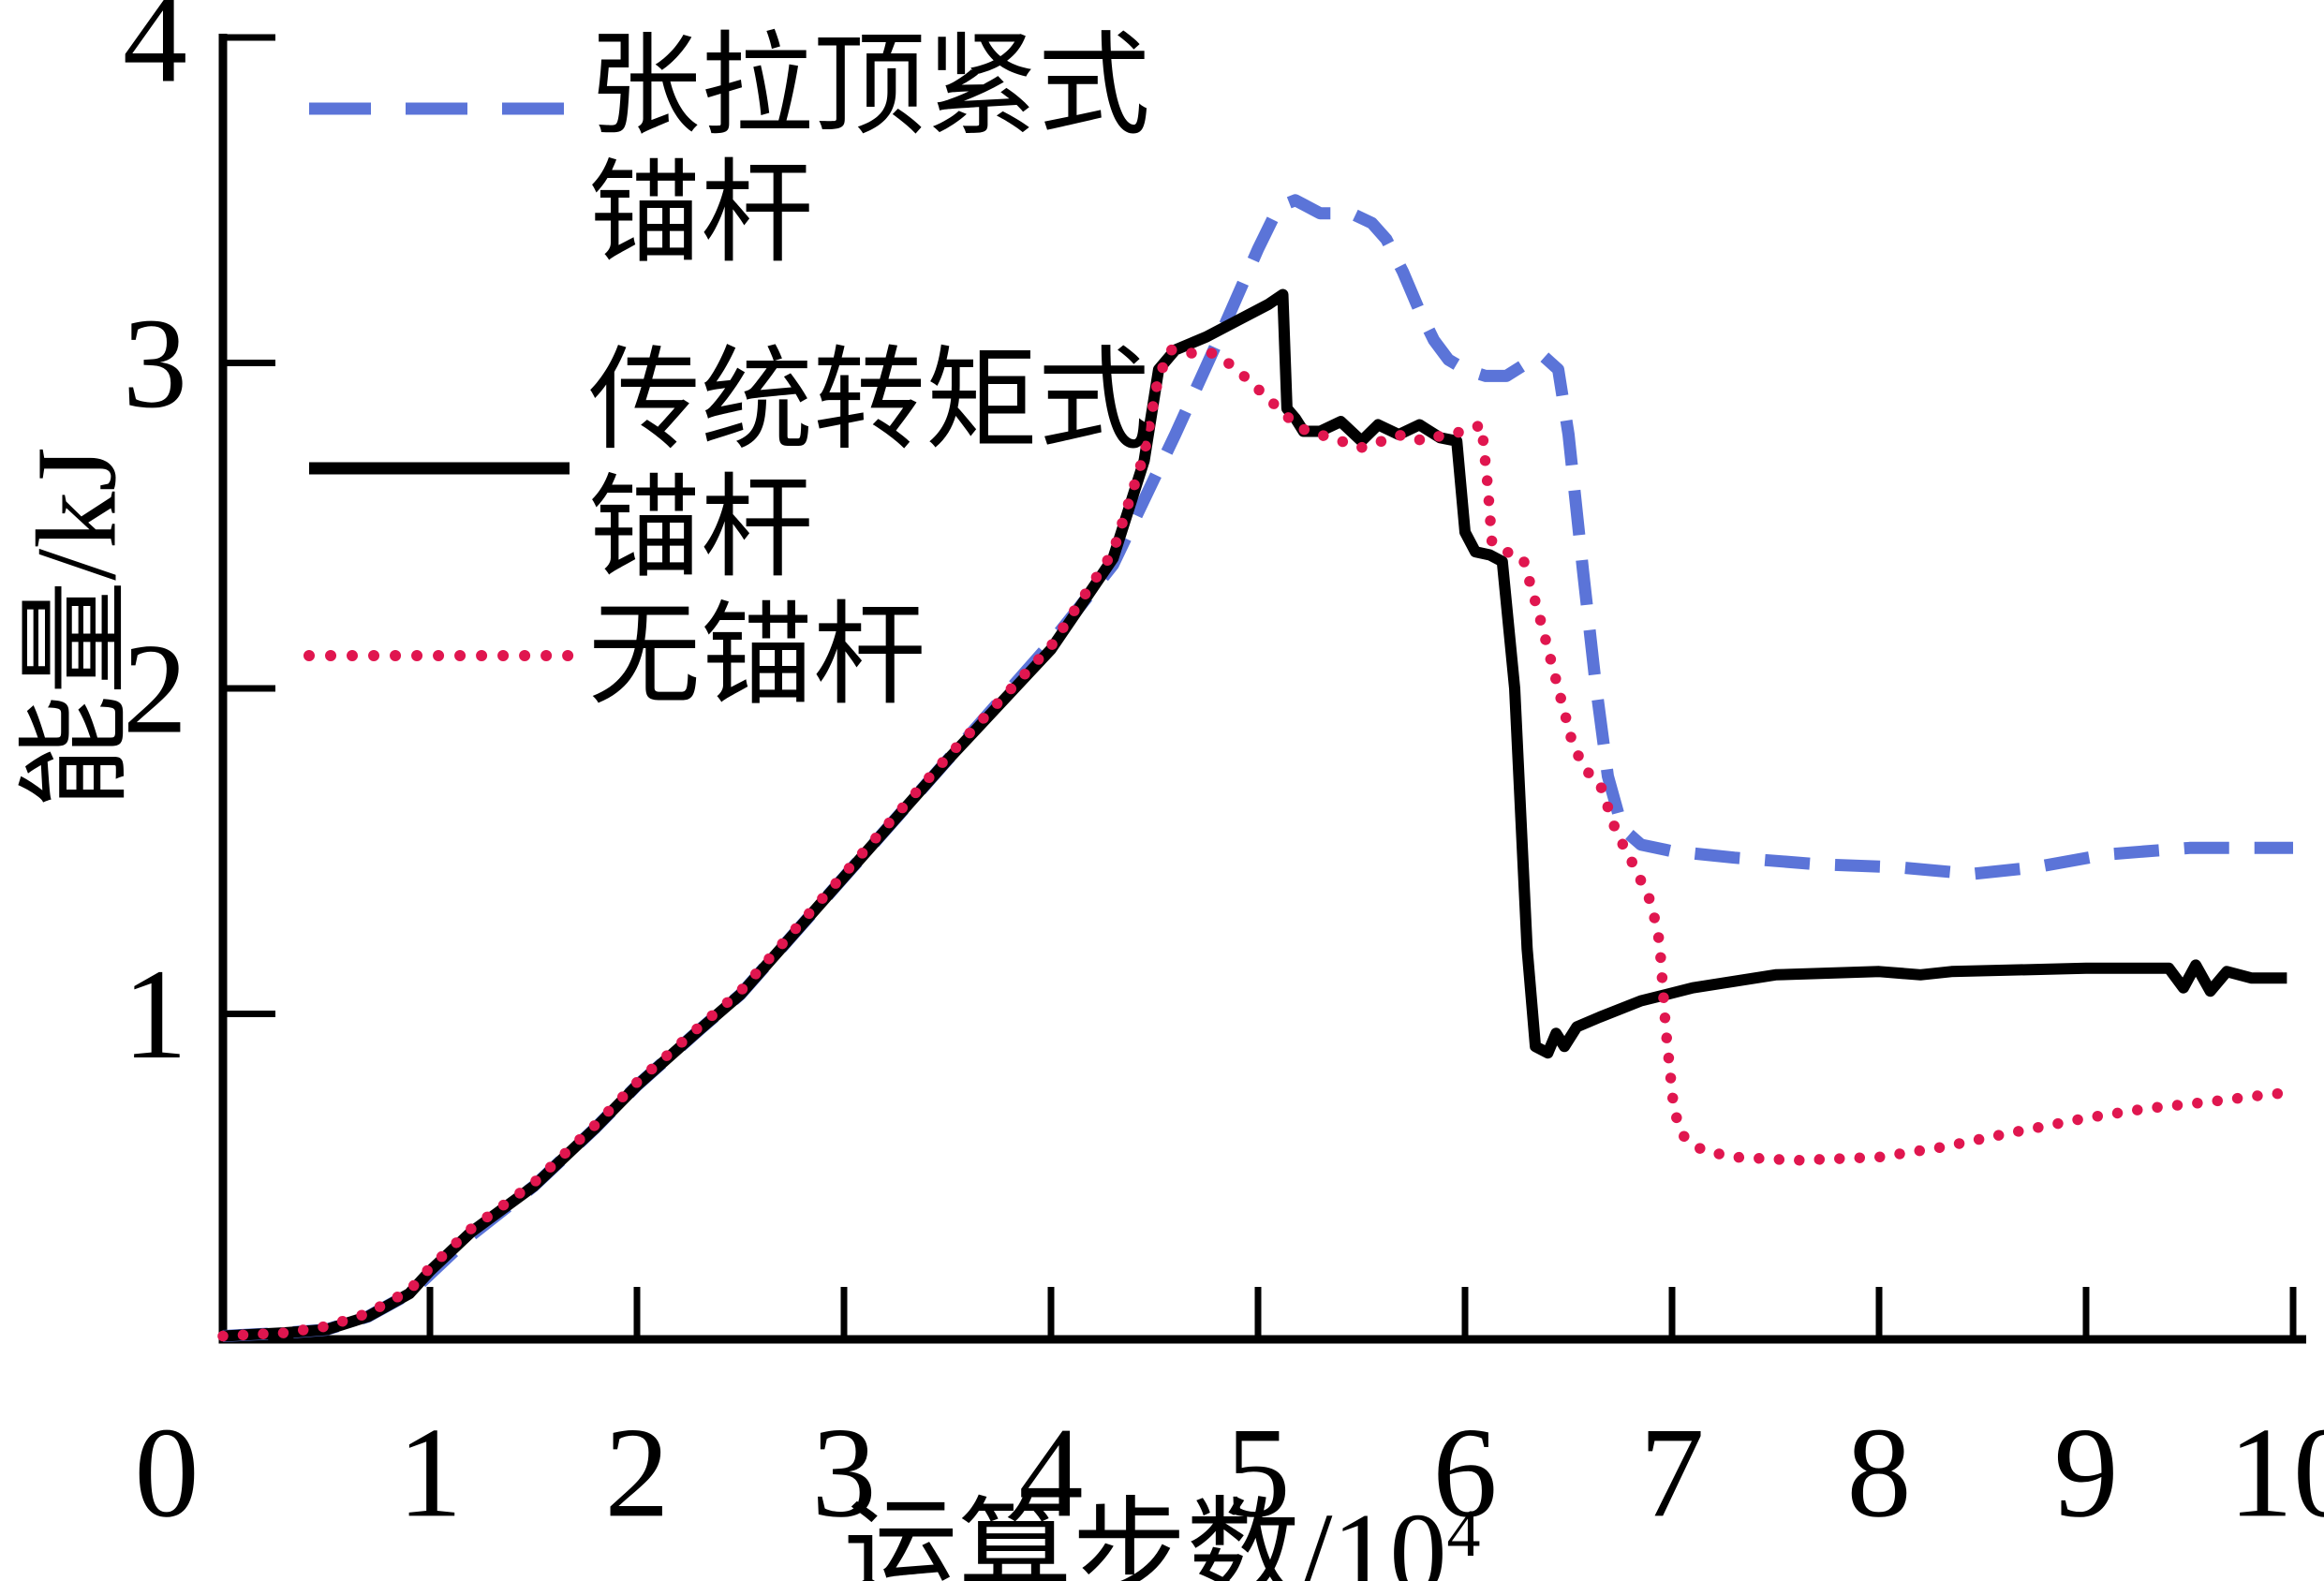  What do you see at coordinates (1463, 1533) in the screenshot?
I see `x-axis-title-exponent: 4` at bounding box center [1463, 1533].